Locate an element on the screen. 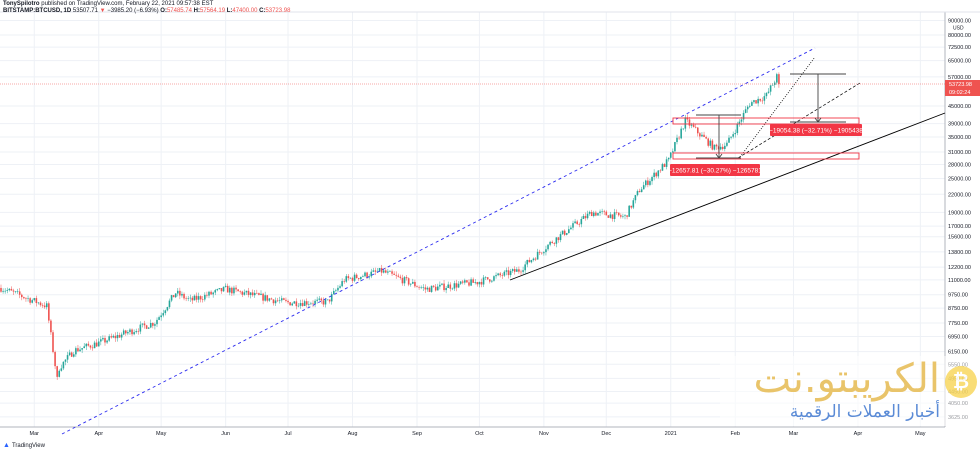  low-label: L: is located at coordinates (229, 11).